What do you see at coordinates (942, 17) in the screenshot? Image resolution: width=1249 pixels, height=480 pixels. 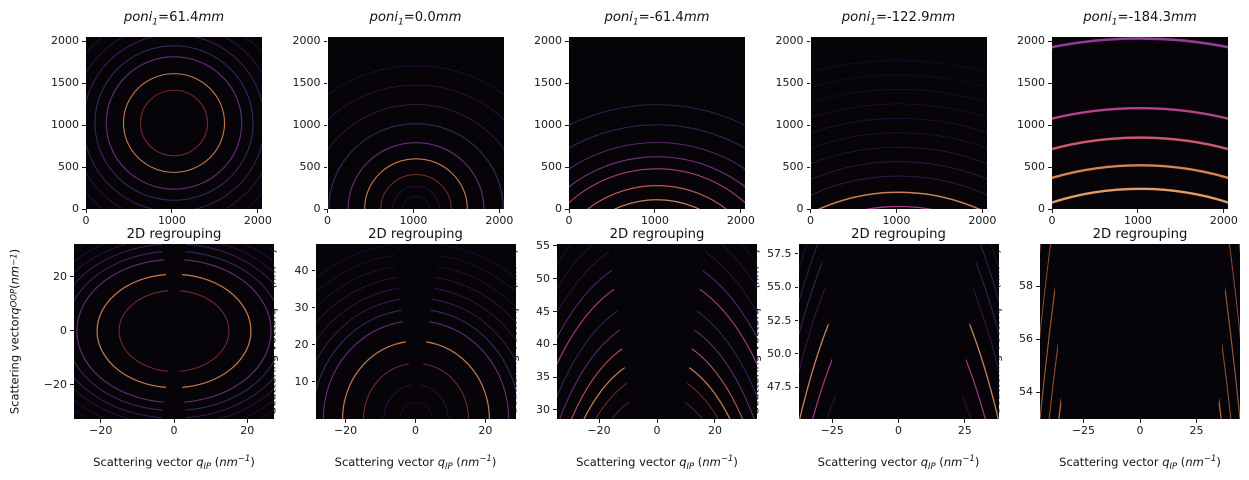 I see `title-unit: mm` at bounding box center [942, 17].